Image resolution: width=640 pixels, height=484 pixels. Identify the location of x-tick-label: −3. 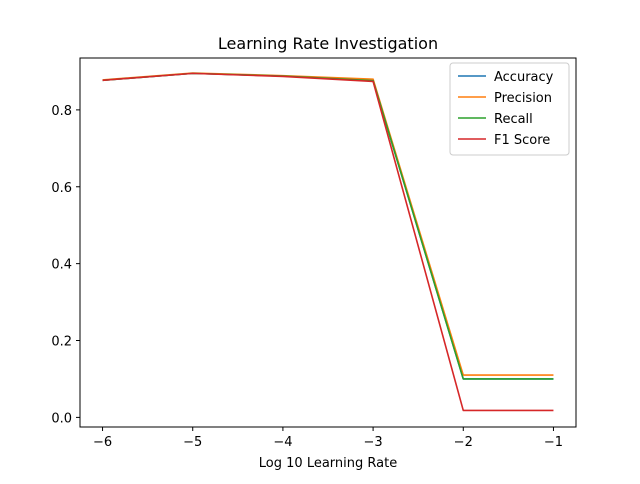
(373, 442).